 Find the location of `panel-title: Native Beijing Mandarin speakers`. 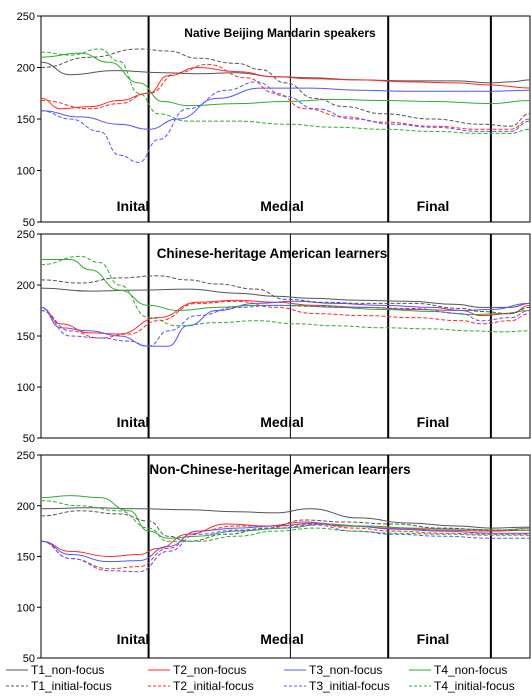

panel-title: Native Beijing Mandarin speakers is located at coordinates (280, 33).